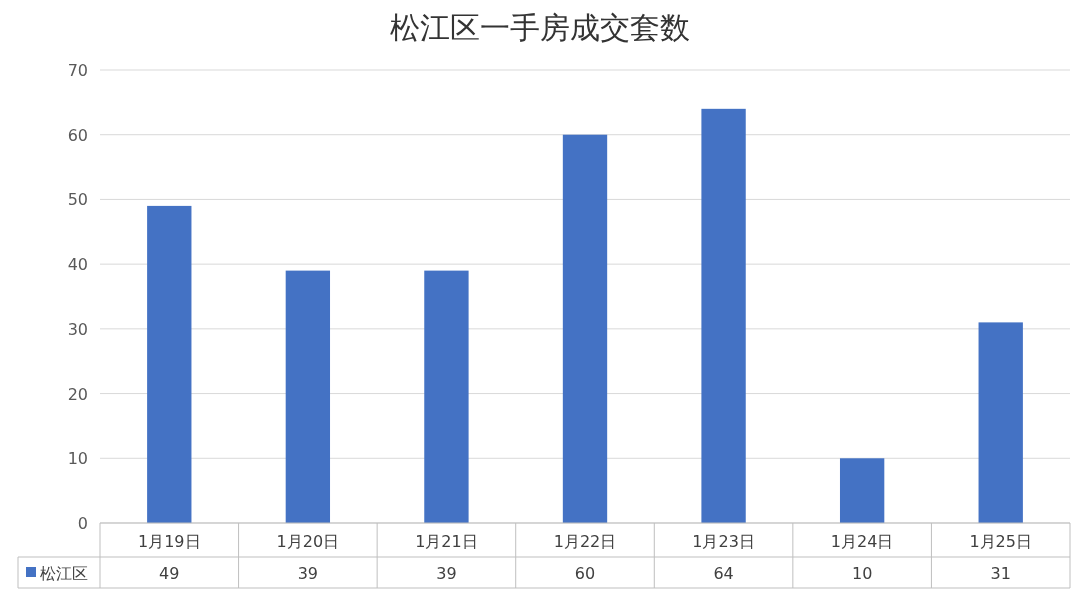  Describe the element at coordinates (308, 541) in the screenshot. I see `x-tick-label: 1月20日` at that location.